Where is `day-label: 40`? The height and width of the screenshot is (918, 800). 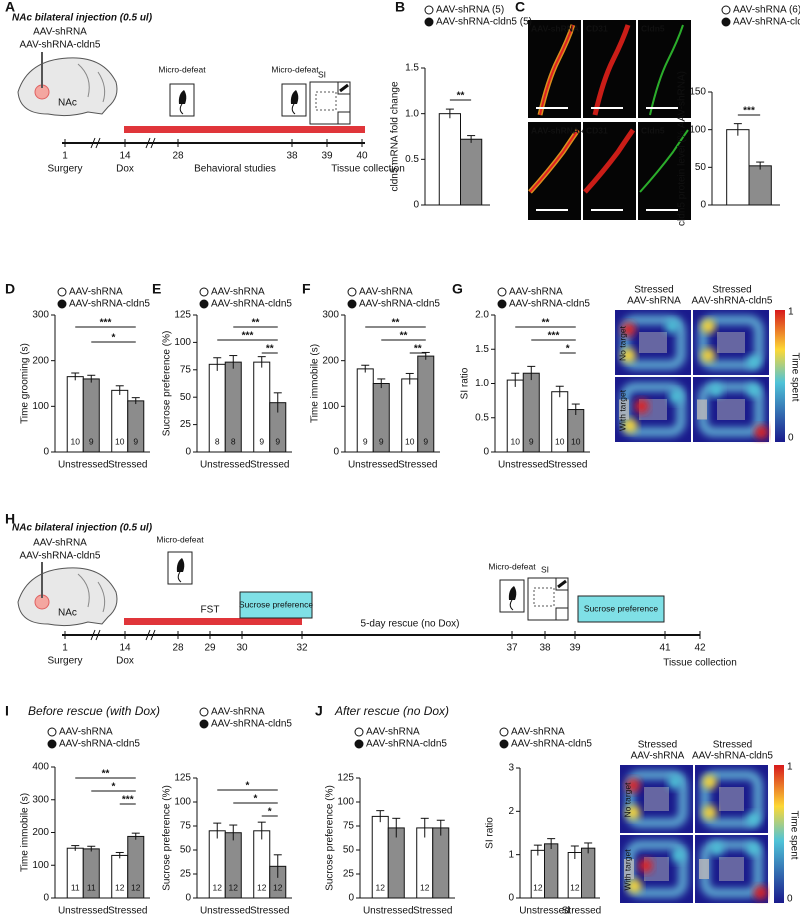 day-label: 40 is located at coordinates (362, 156).